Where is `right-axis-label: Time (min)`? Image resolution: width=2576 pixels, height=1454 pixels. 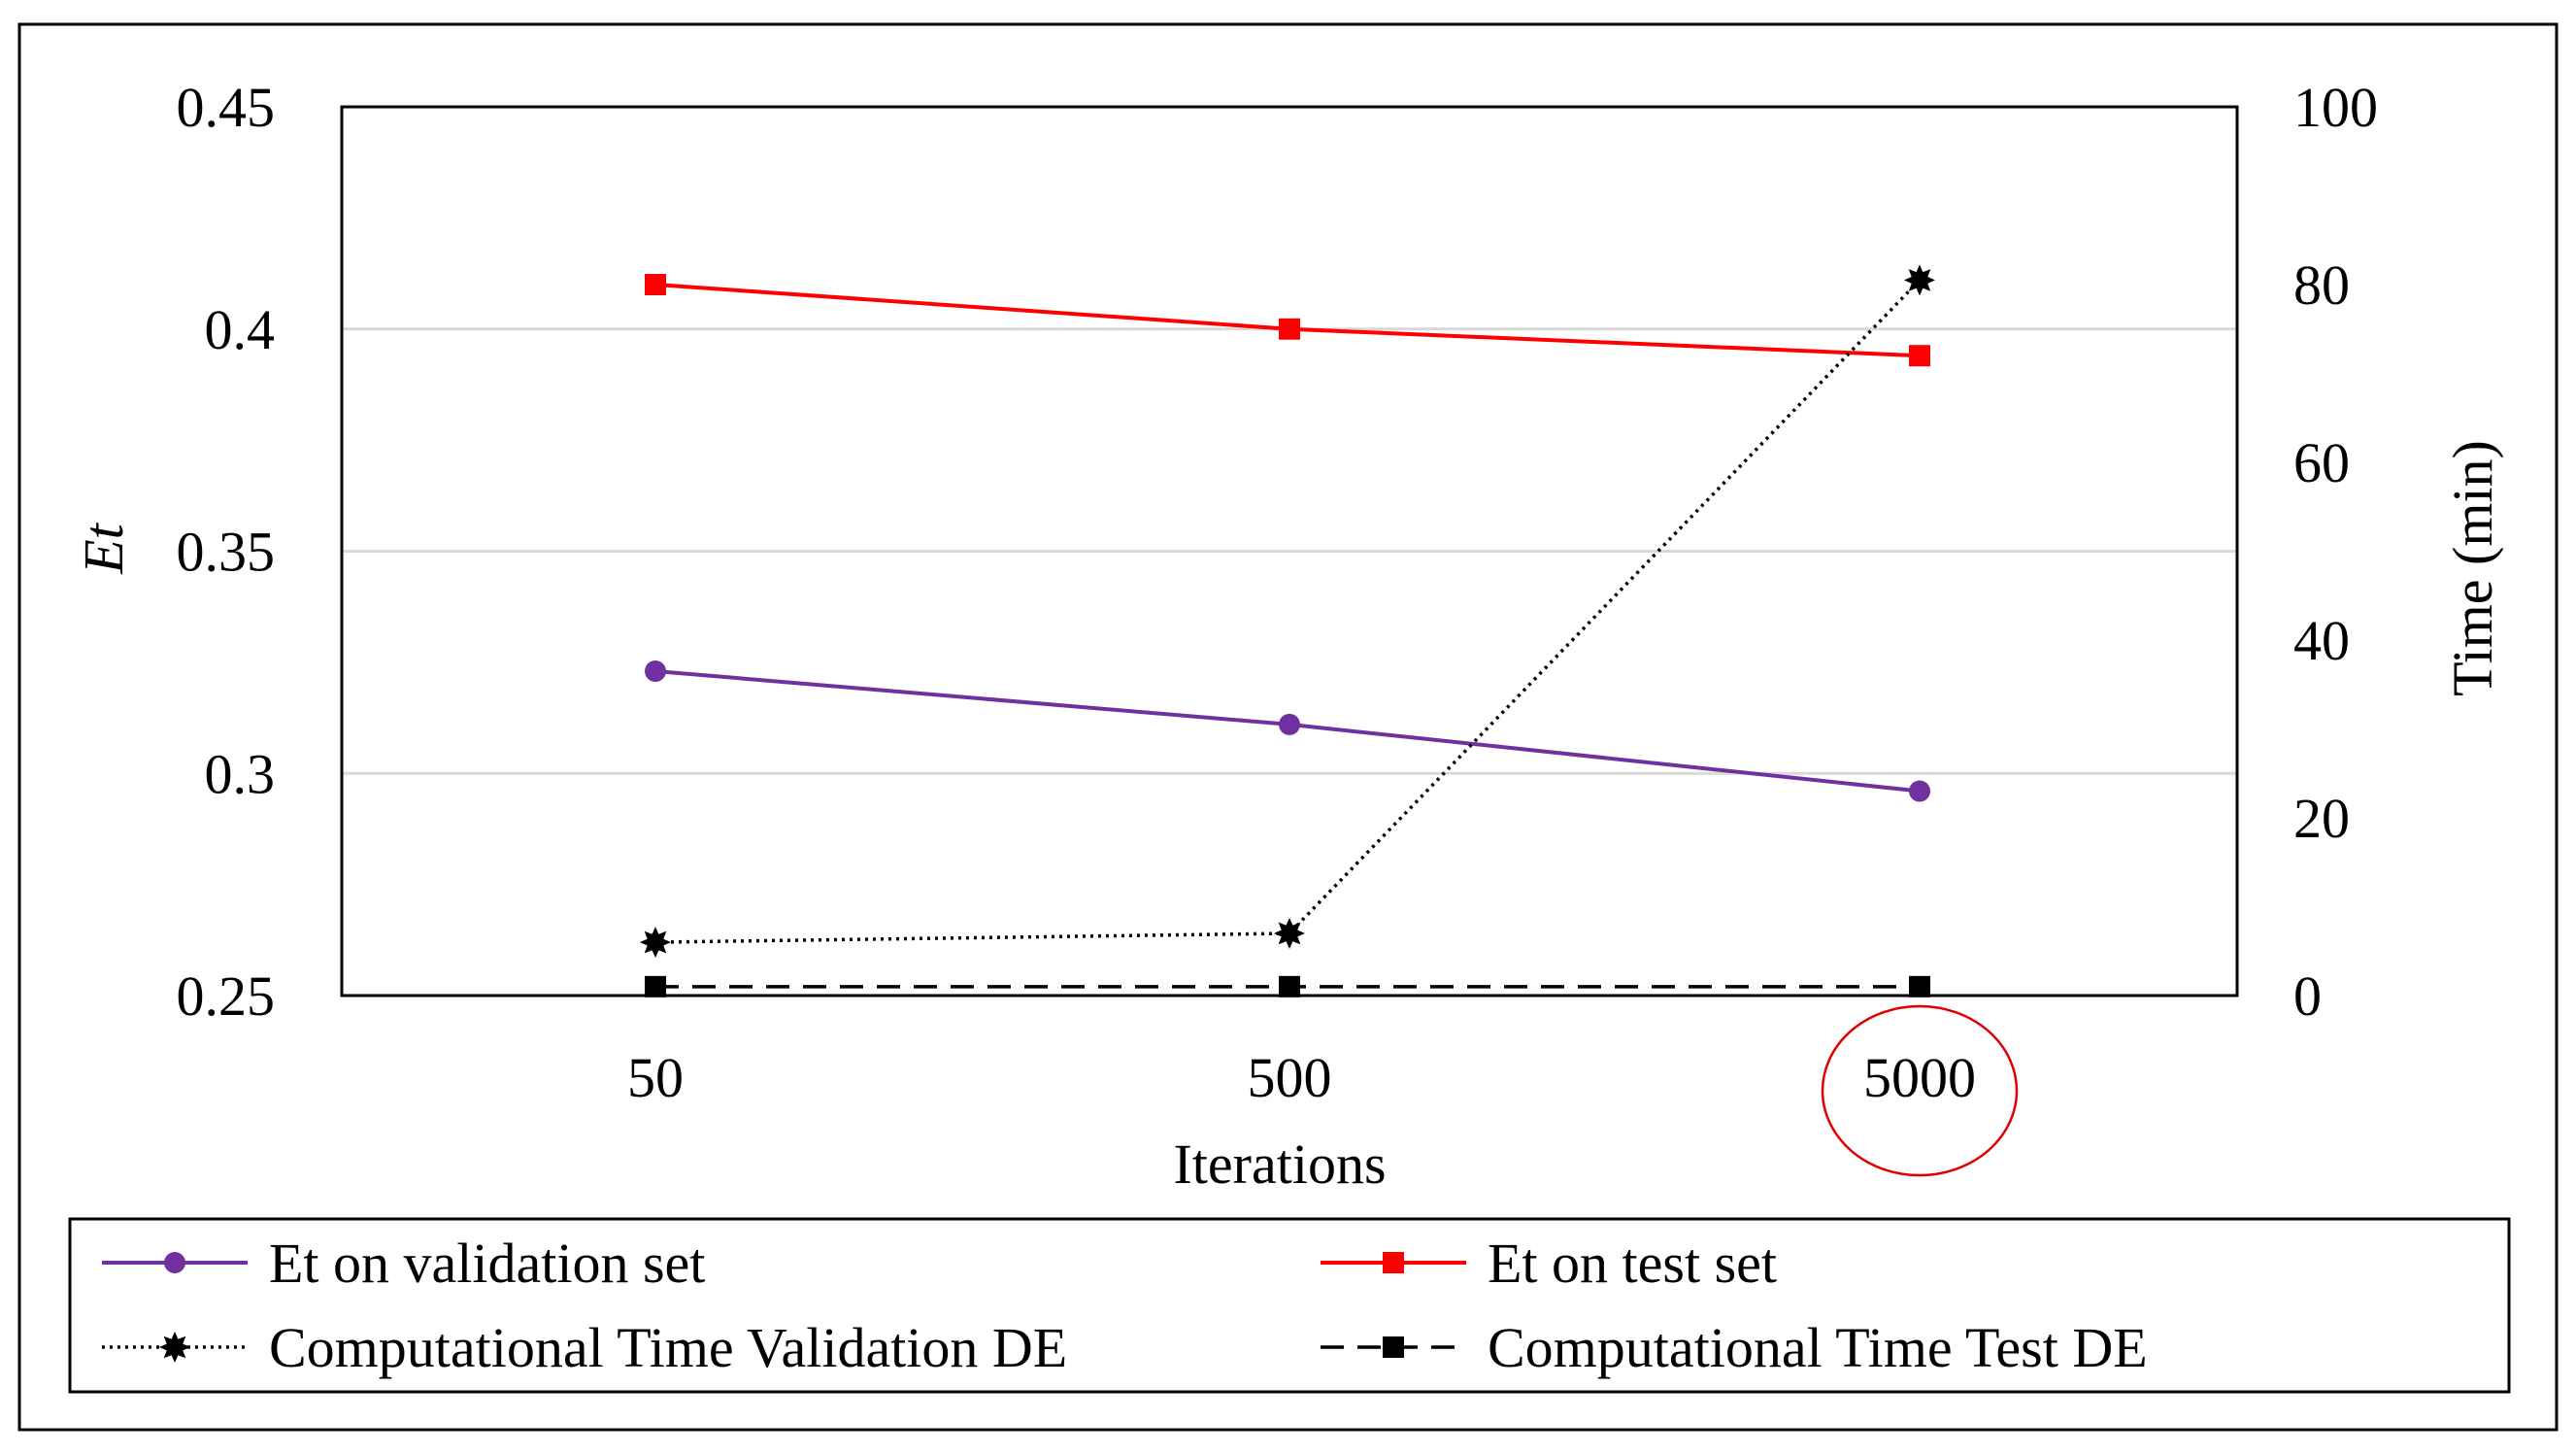 right-axis-label: Time (min) is located at coordinates (2472, 568).